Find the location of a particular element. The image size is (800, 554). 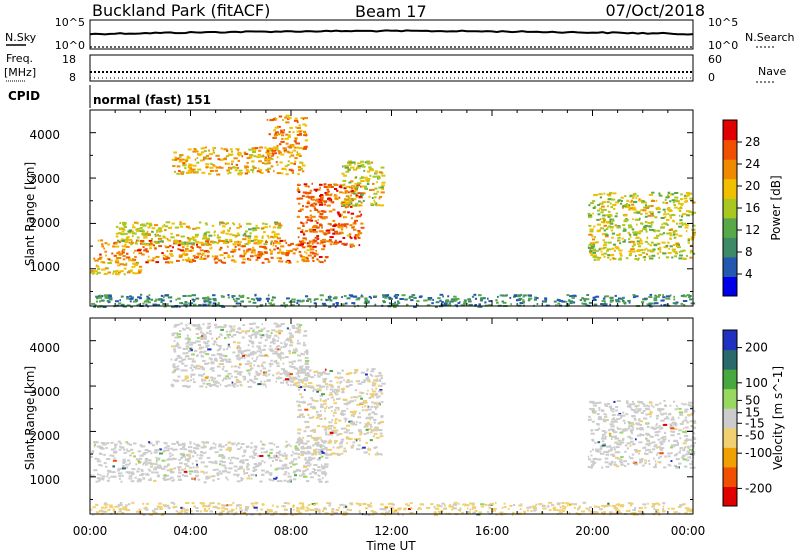

colorbar-tick-label: 16 is located at coordinates (752, 208).